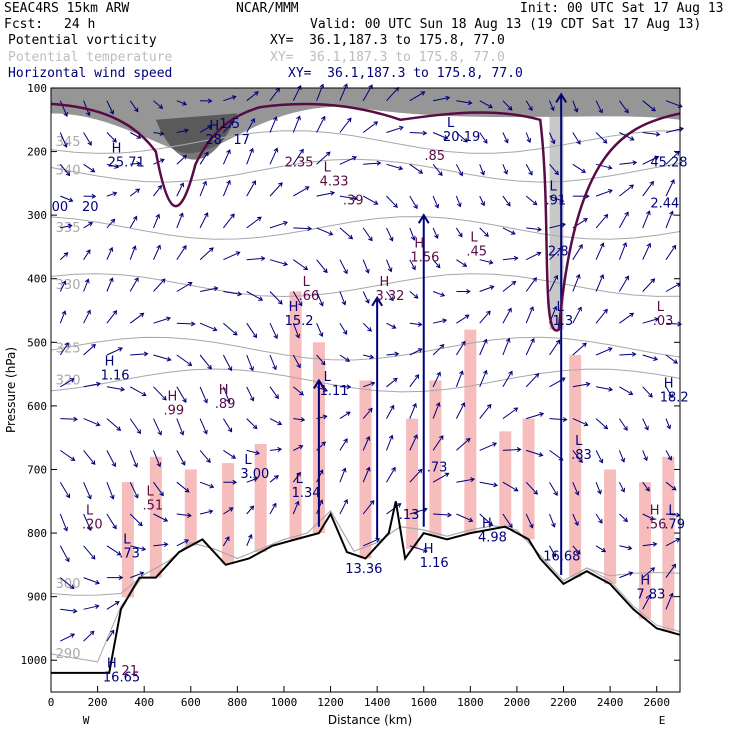 The height and width of the screenshot is (740, 740). I want to click on extremum-value-13: 3.32, so click(389, 296).